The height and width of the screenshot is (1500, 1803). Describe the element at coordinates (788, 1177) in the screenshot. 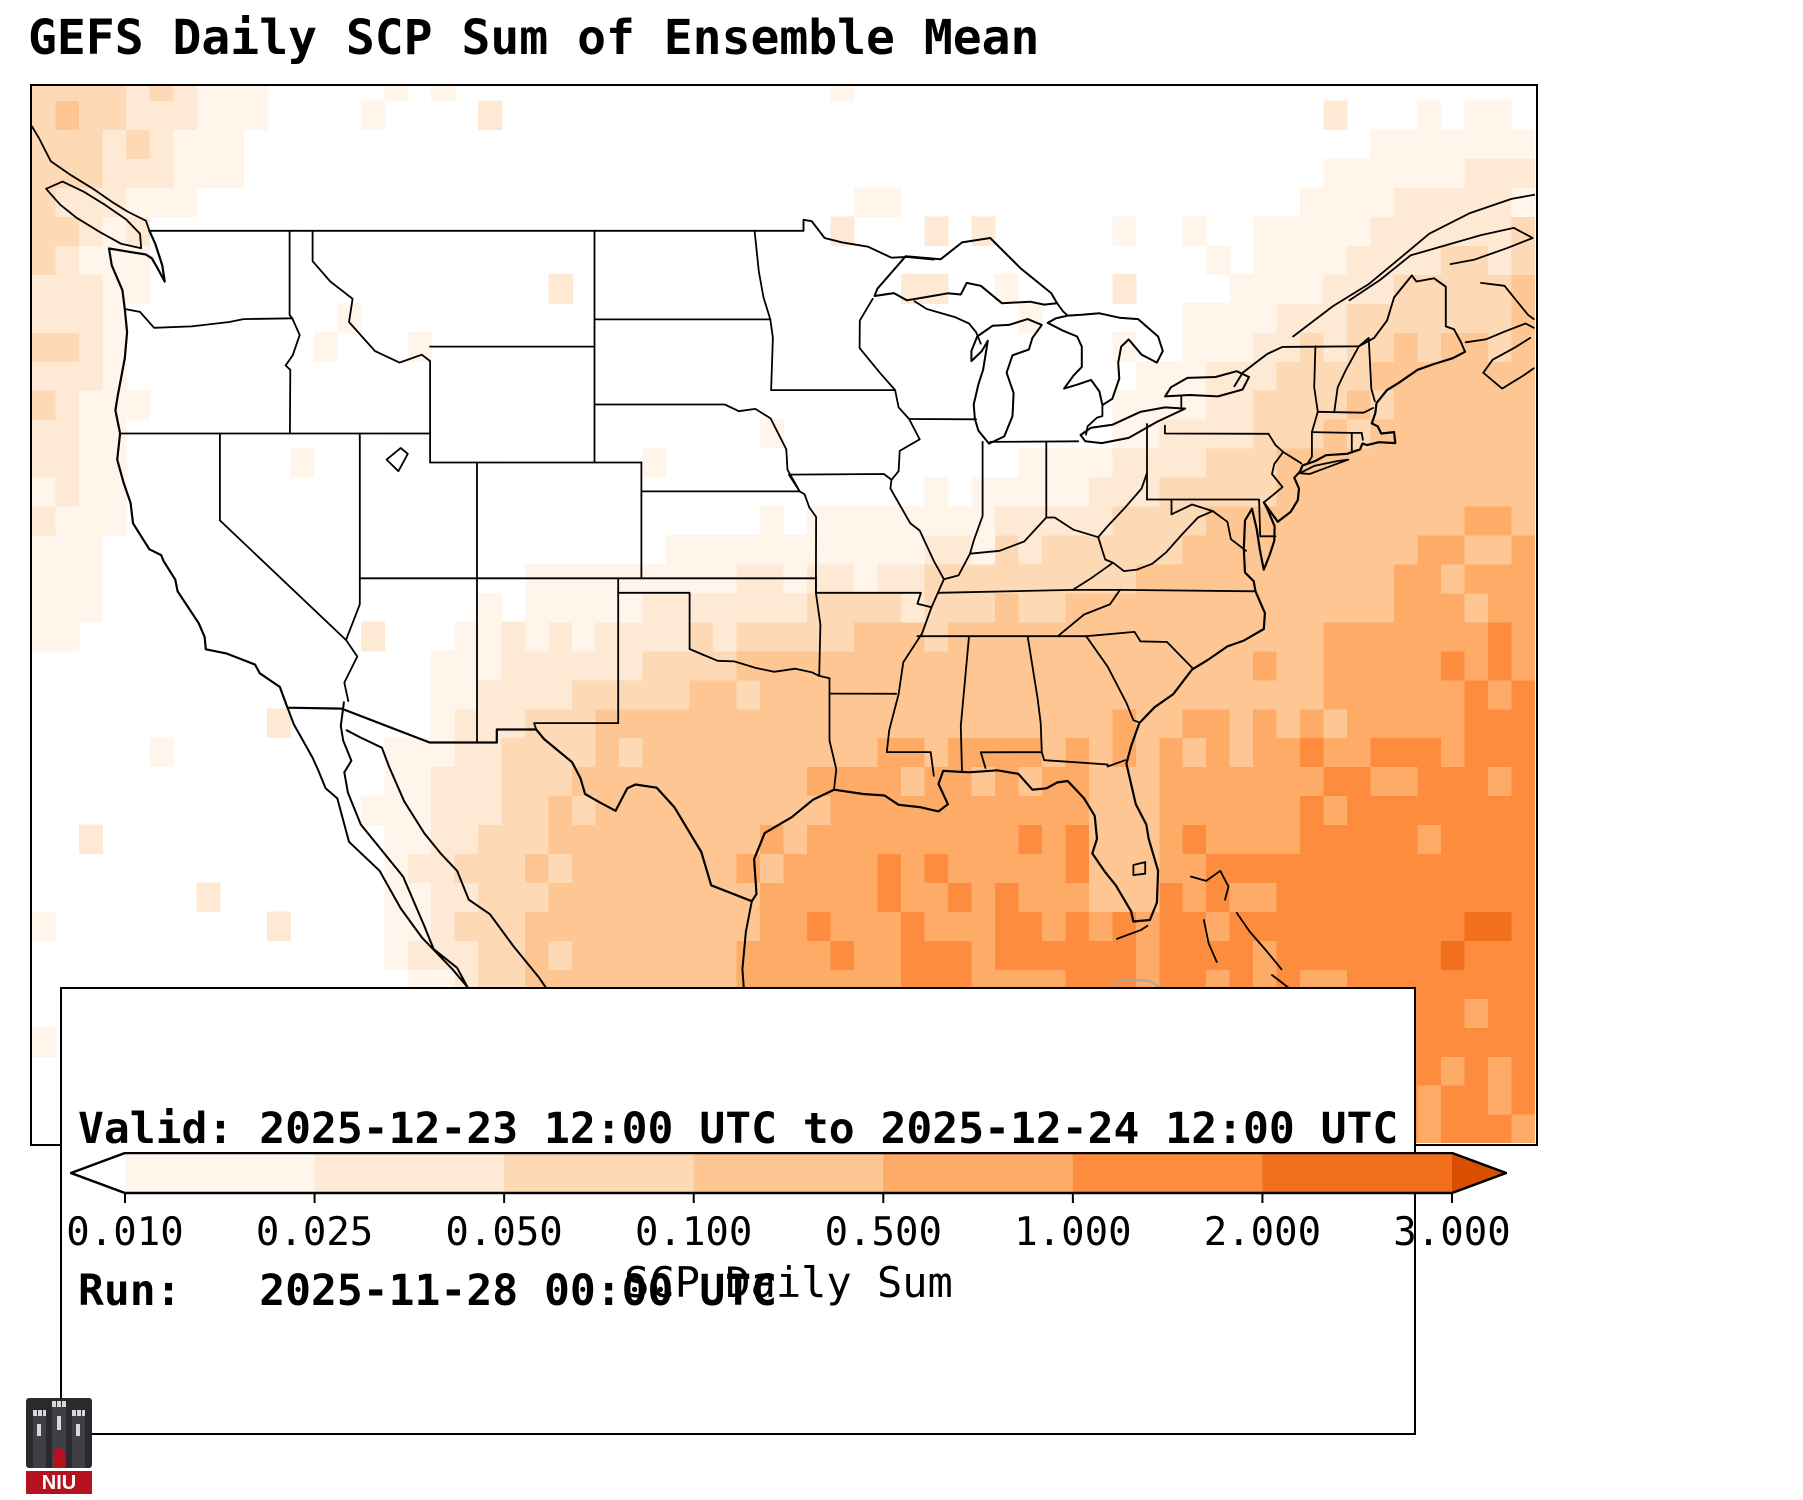

I see `colorbar-bar` at that location.